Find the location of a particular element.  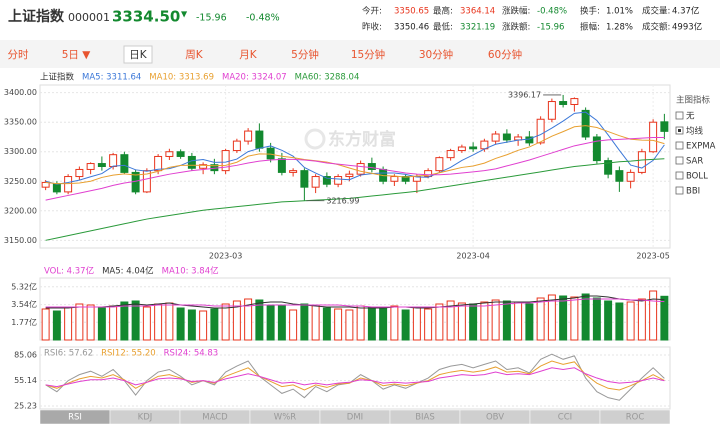

indicator-tab: KDJ is located at coordinates (145, 418).